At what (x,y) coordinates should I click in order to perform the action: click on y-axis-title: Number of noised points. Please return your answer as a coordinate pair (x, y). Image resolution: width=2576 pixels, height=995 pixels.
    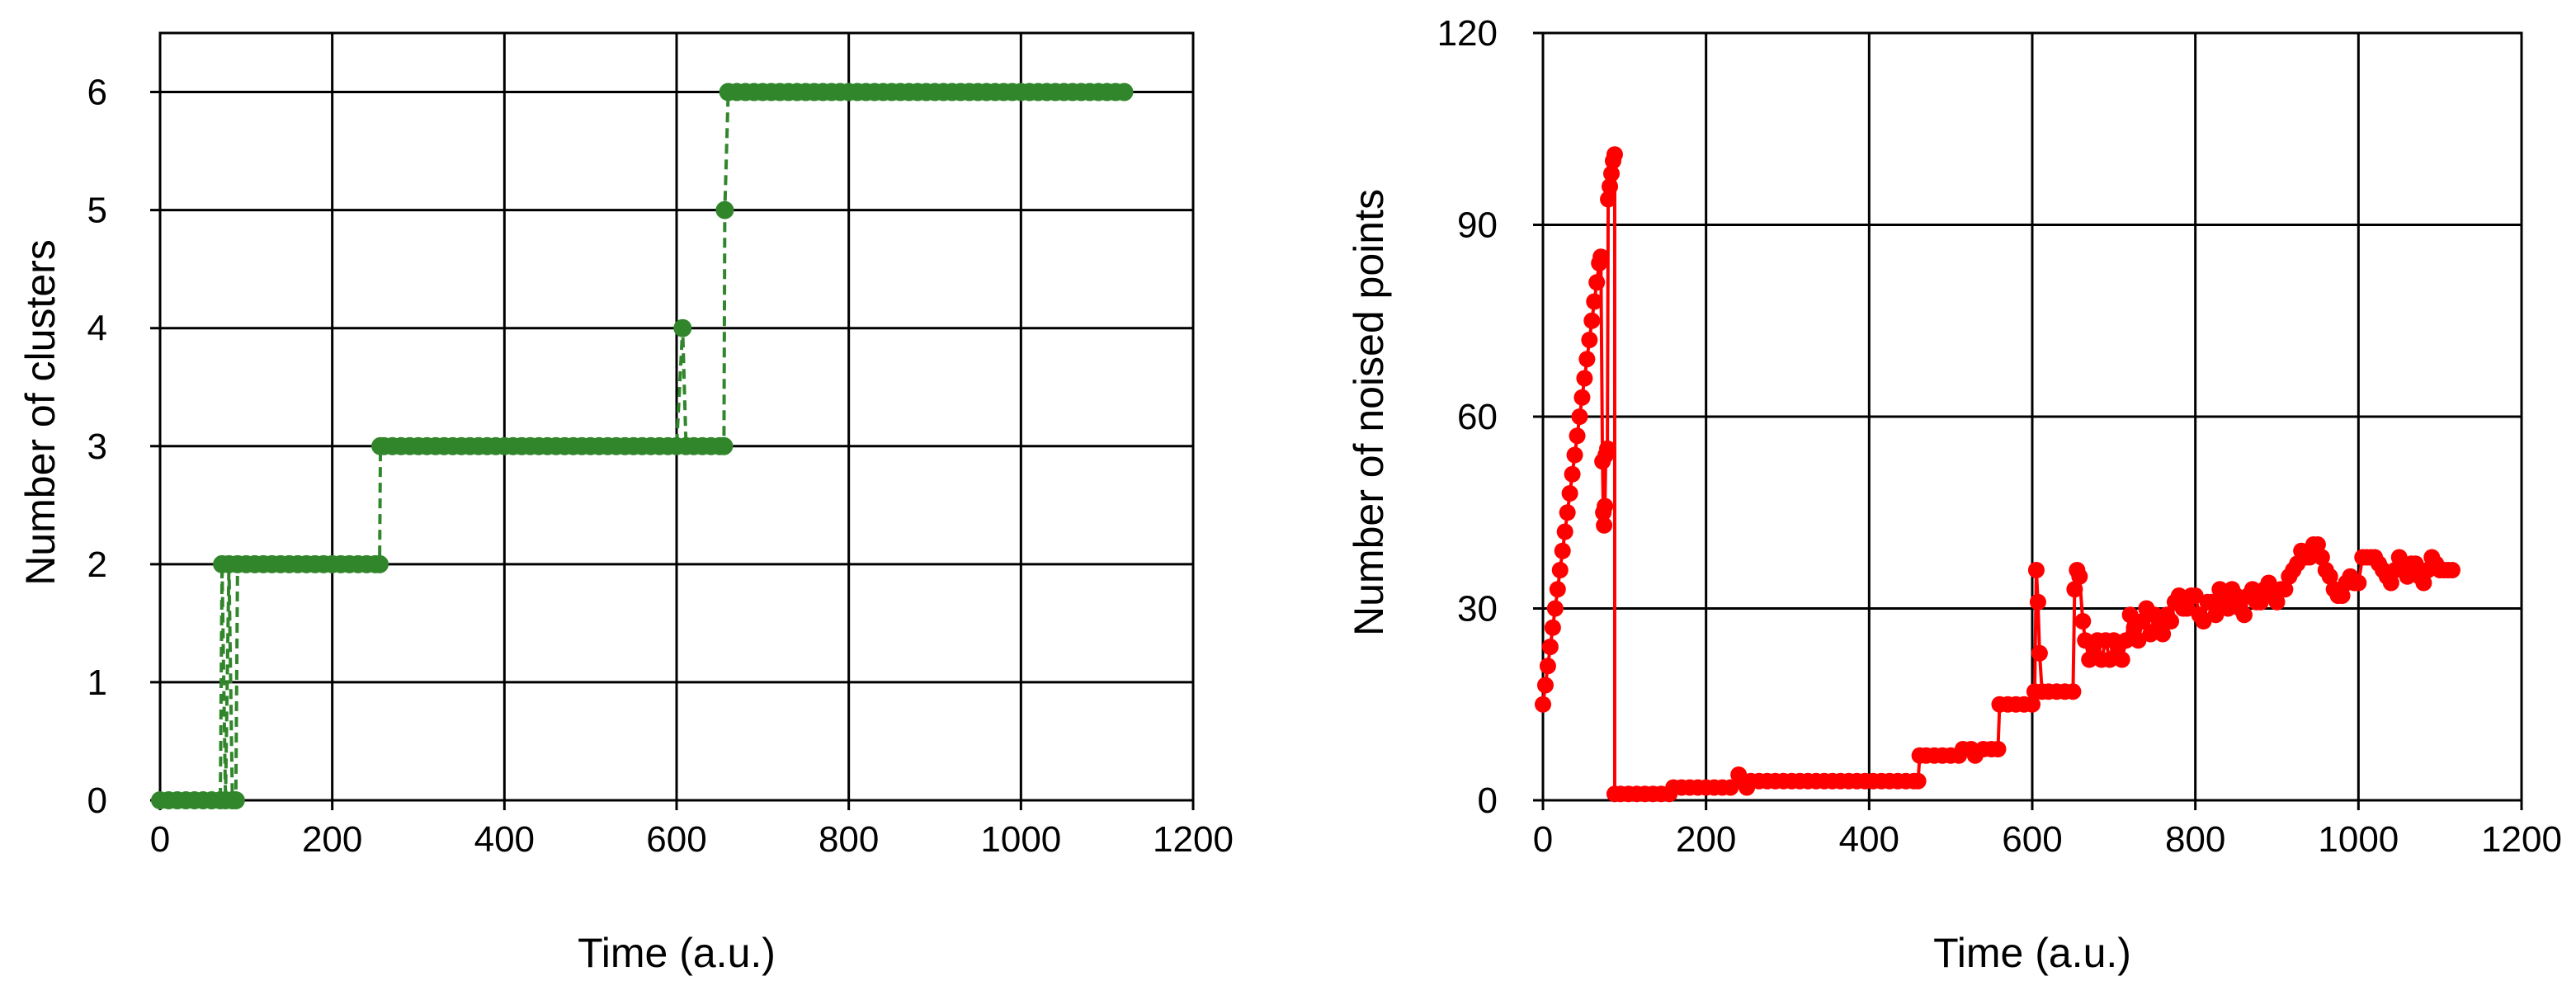
    Looking at the image, I should click on (1369, 412).